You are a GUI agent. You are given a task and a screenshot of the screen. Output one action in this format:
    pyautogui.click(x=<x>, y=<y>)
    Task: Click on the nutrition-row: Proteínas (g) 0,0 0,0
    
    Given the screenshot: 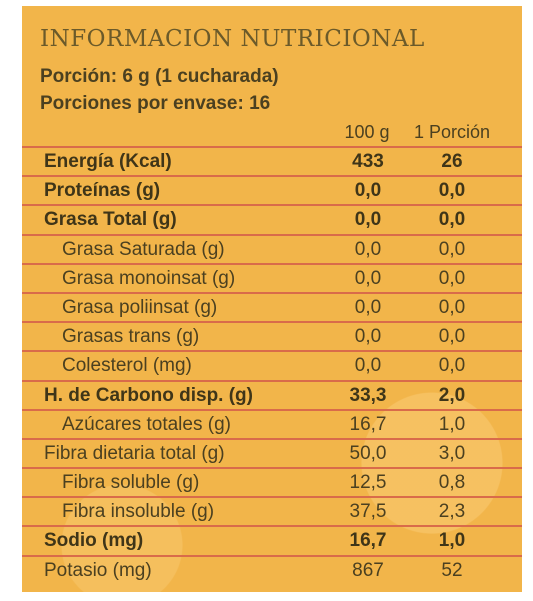 What is the action you would take?
    pyautogui.click(x=272, y=189)
    